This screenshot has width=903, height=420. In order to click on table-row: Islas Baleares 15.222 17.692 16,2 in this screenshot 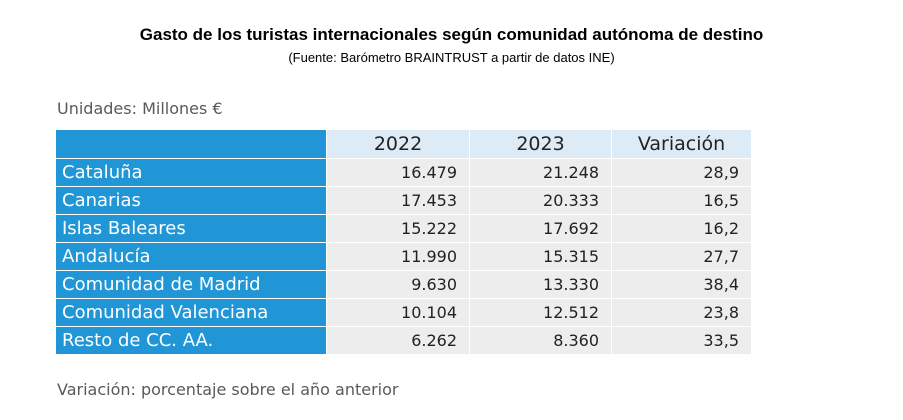, I will do `click(403, 228)`.